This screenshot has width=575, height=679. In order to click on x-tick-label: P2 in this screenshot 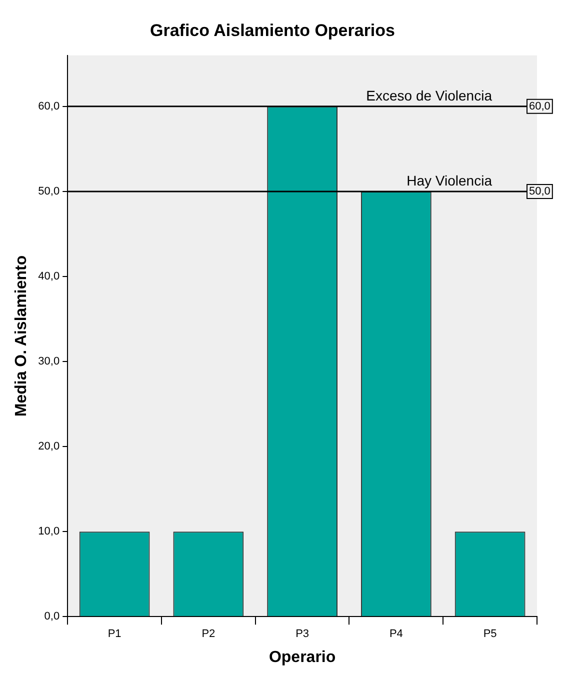, I will do `click(209, 634)`.